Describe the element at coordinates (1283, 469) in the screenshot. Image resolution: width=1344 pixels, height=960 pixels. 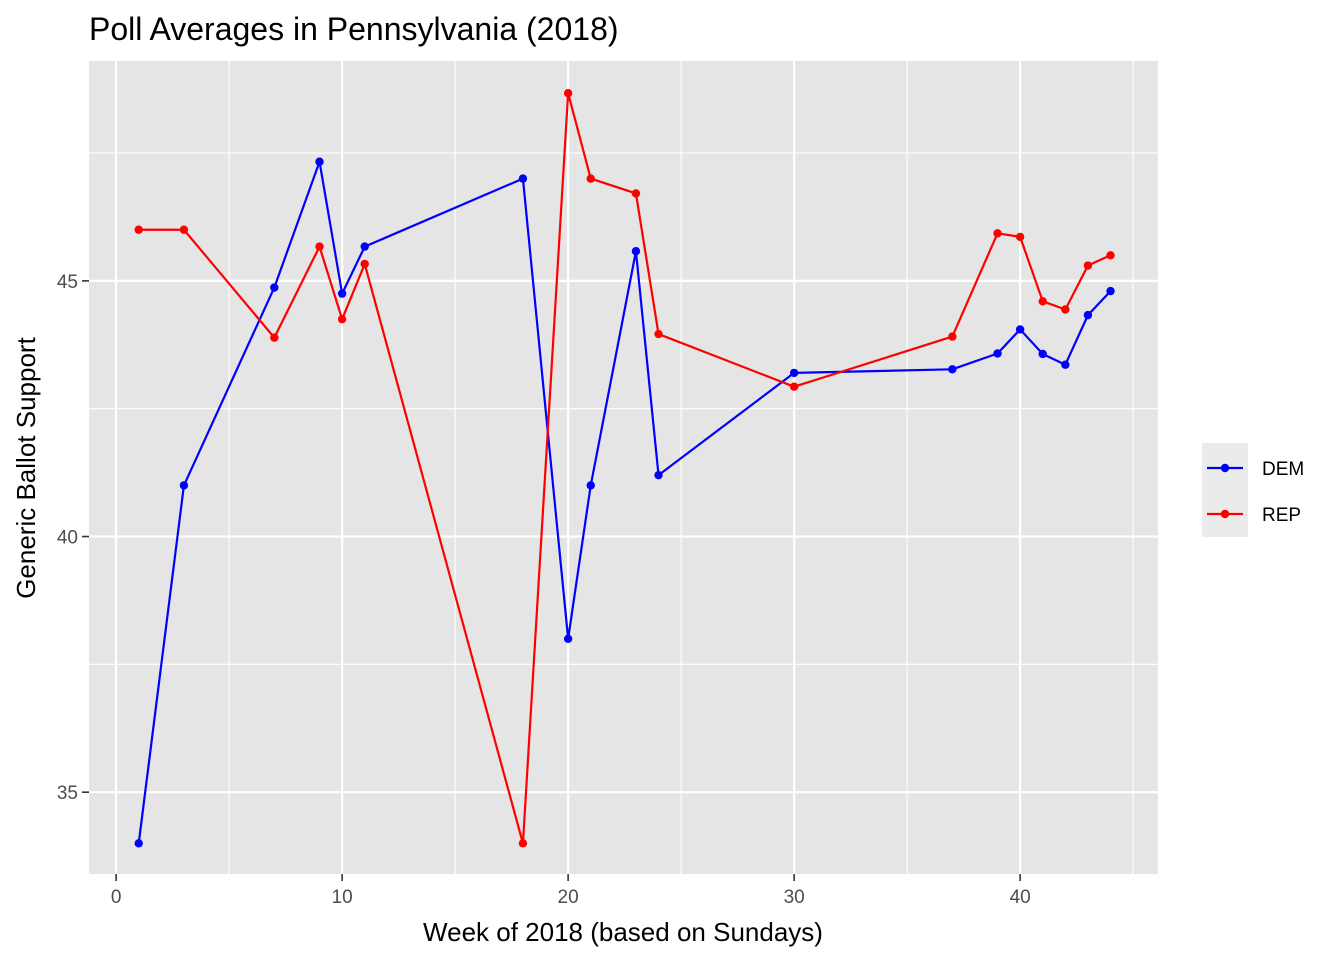
I see `legend-label: DEM` at that location.